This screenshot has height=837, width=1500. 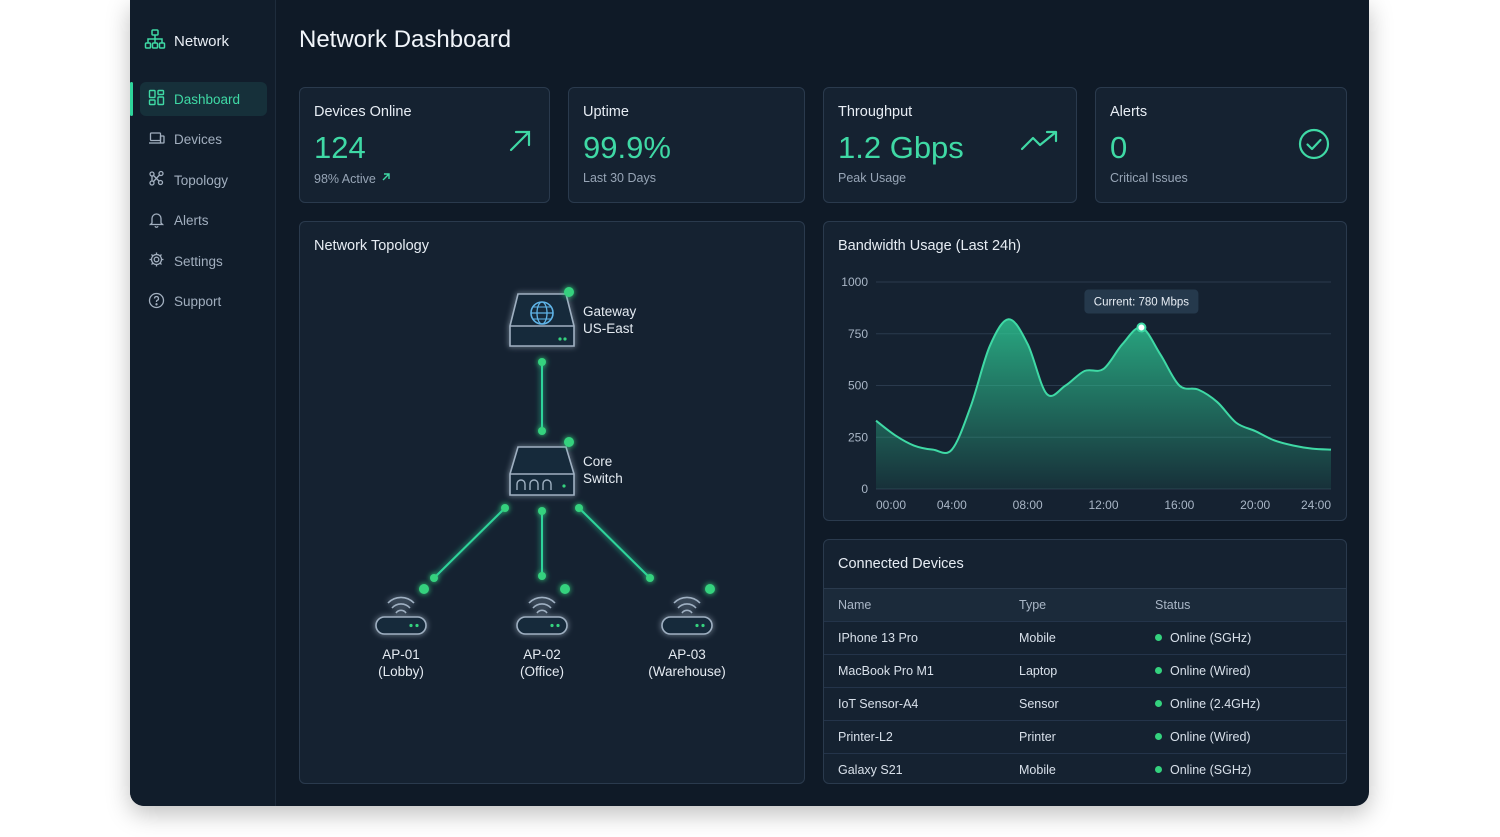 I want to click on current-value-marker, so click(x=1141, y=327).